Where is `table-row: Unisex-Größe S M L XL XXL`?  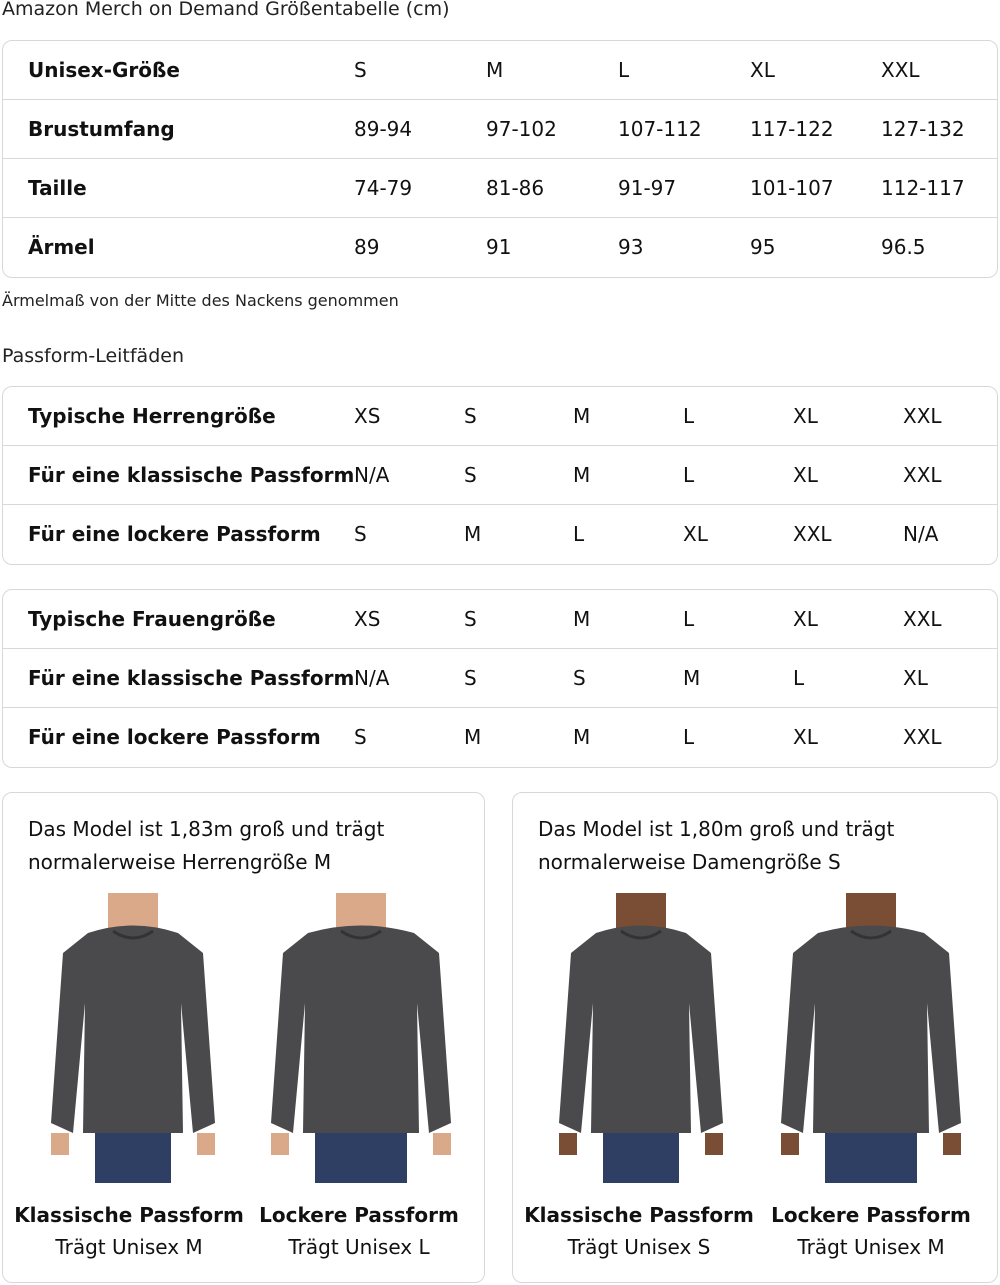 table-row: Unisex-Größe S M L XL XXL is located at coordinates (500, 70).